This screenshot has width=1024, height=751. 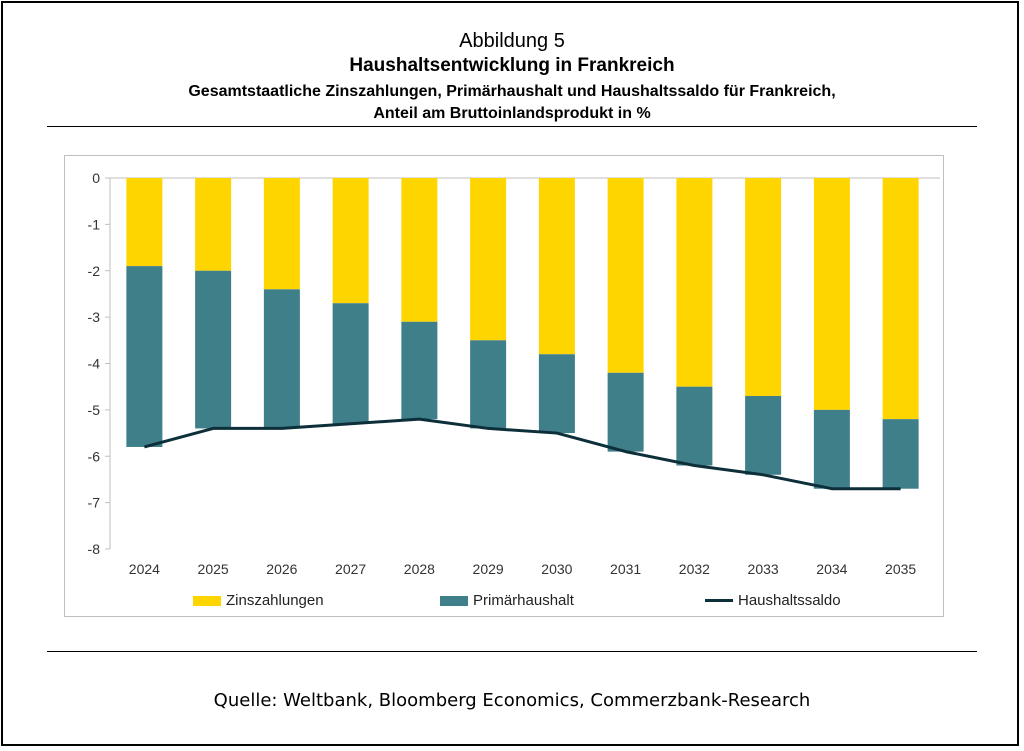 What do you see at coordinates (900, 454) in the screenshot?
I see `bar-primaerhaushalt-2035` at bounding box center [900, 454].